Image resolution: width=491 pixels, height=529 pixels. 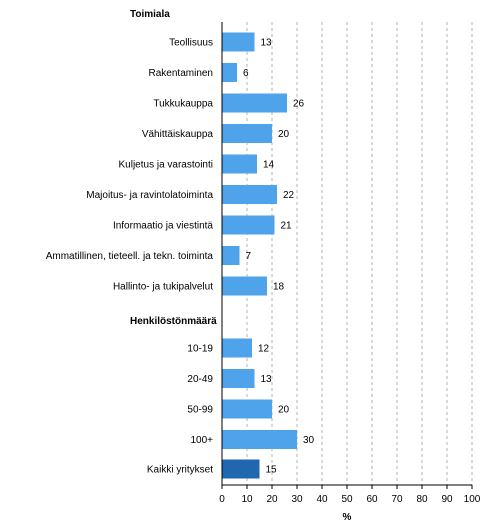 I want to click on x-tick-label: 50, so click(x=347, y=499).